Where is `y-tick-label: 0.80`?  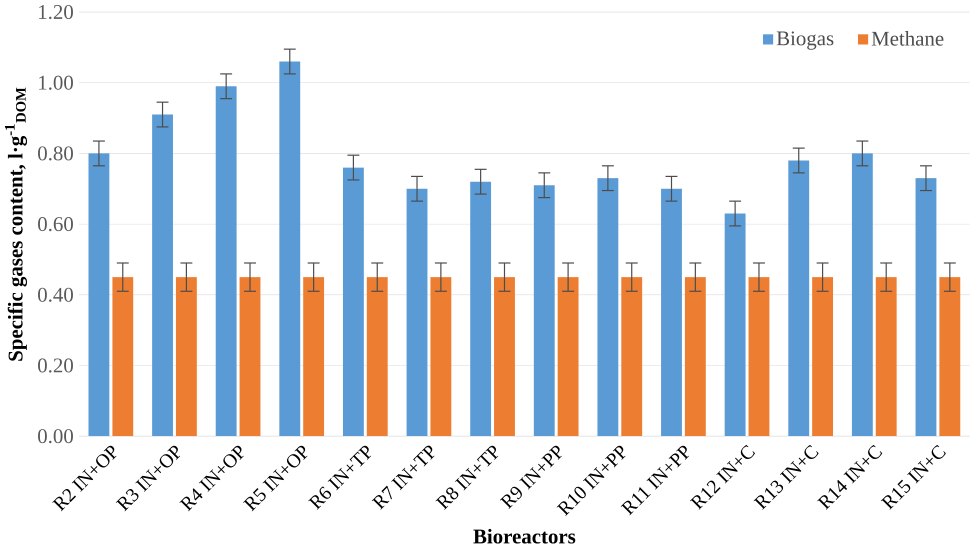
y-tick-label: 0.80 is located at coordinates (55, 153).